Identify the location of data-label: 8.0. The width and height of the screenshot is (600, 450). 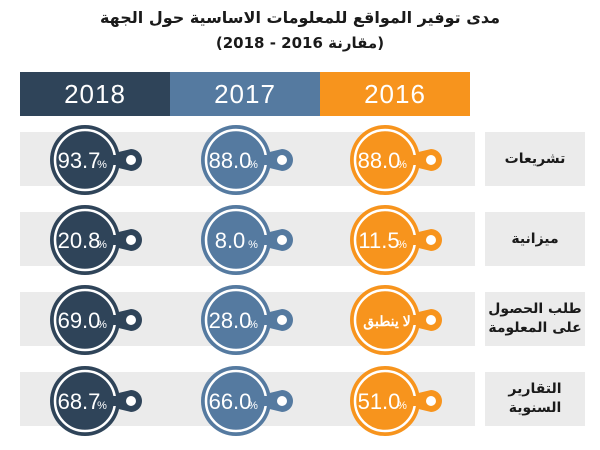
(230, 240).